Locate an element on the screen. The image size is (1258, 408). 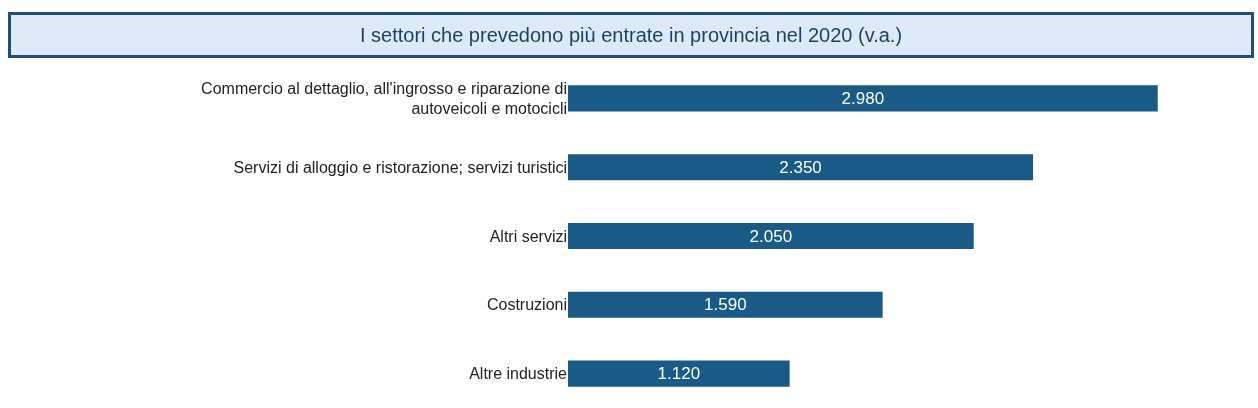
y-tick-label: Altre industrie is located at coordinates (518, 374).